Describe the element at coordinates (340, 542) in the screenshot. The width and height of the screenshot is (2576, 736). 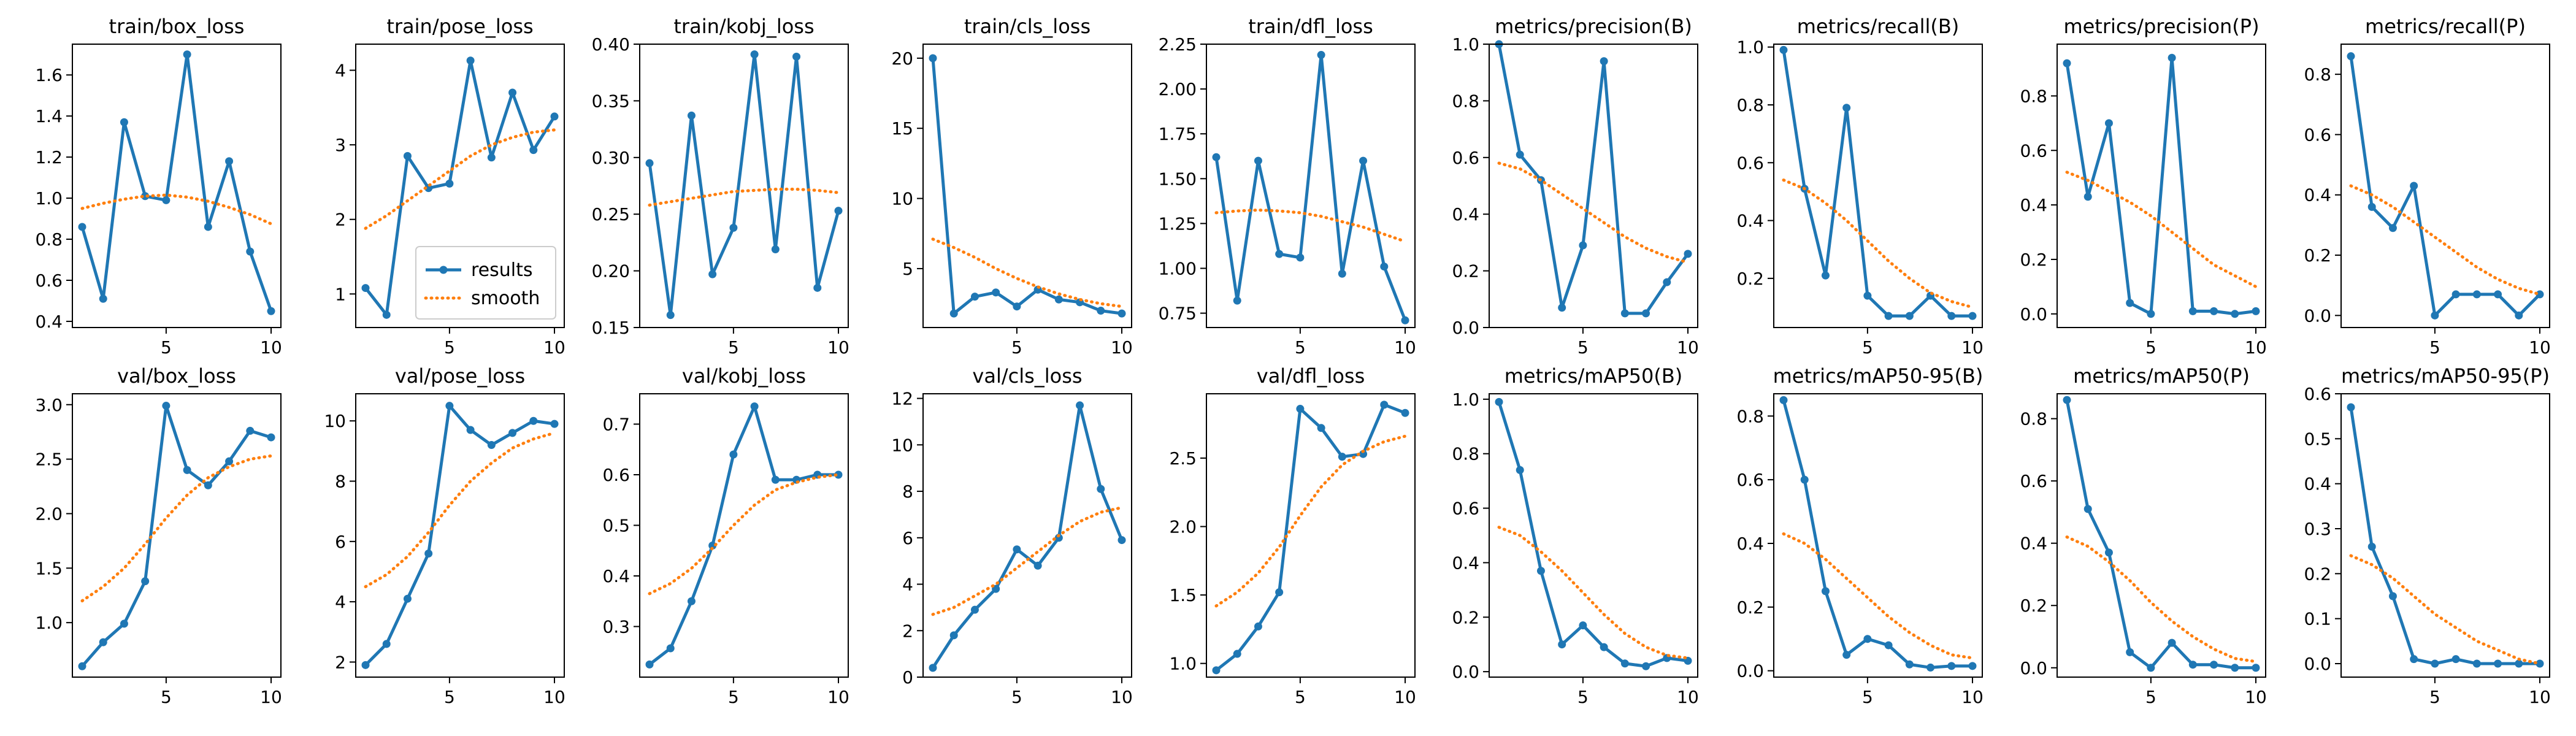
I see `y-tick-label: 6` at that location.